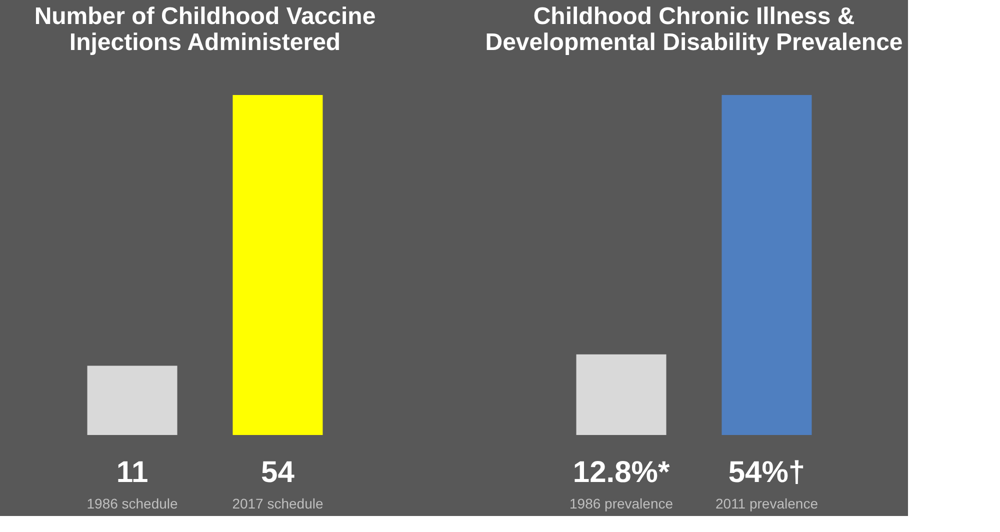  What do you see at coordinates (278, 472) in the screenshot?
I see `data-label: 54` at bounding box center [278, 472].